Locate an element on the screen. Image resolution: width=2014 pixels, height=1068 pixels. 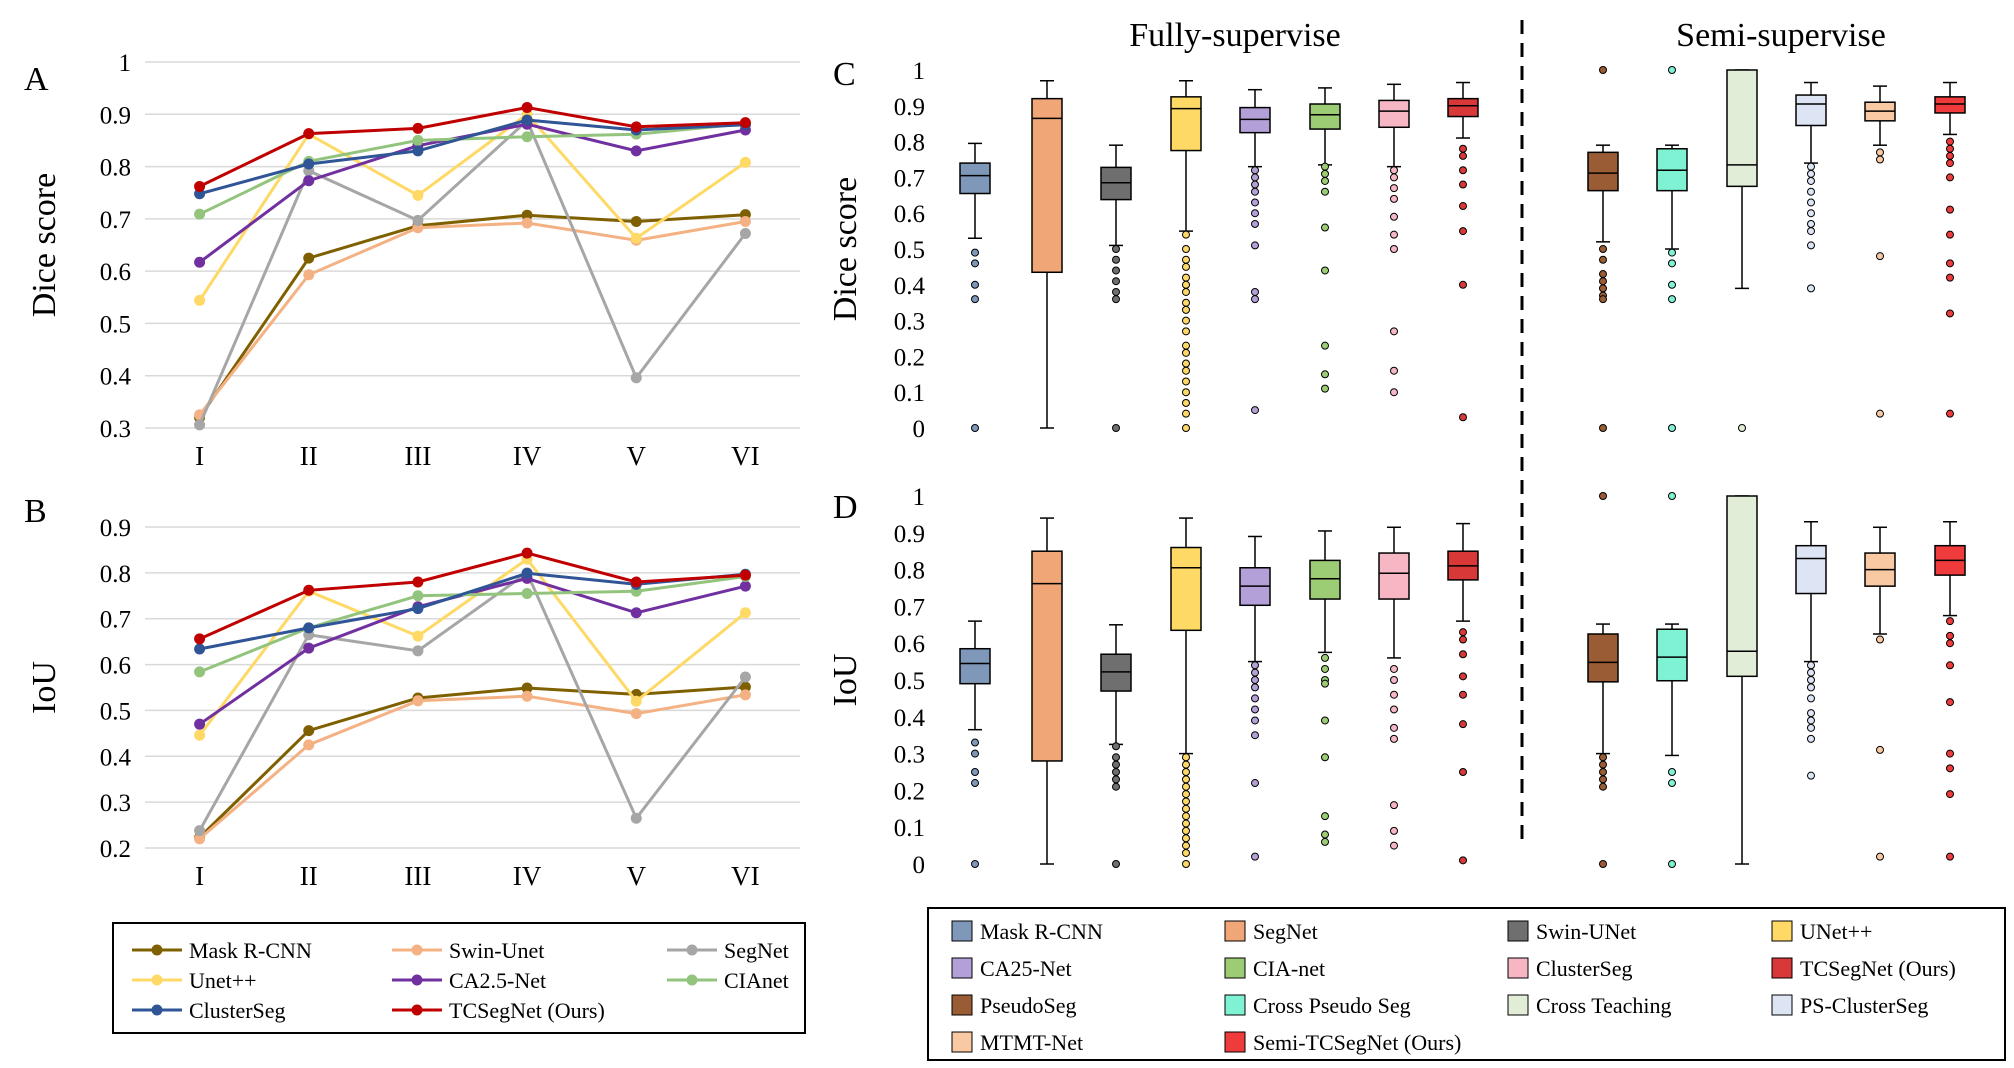
box-ps-clusterseg is located at coordinates (1811, 110).